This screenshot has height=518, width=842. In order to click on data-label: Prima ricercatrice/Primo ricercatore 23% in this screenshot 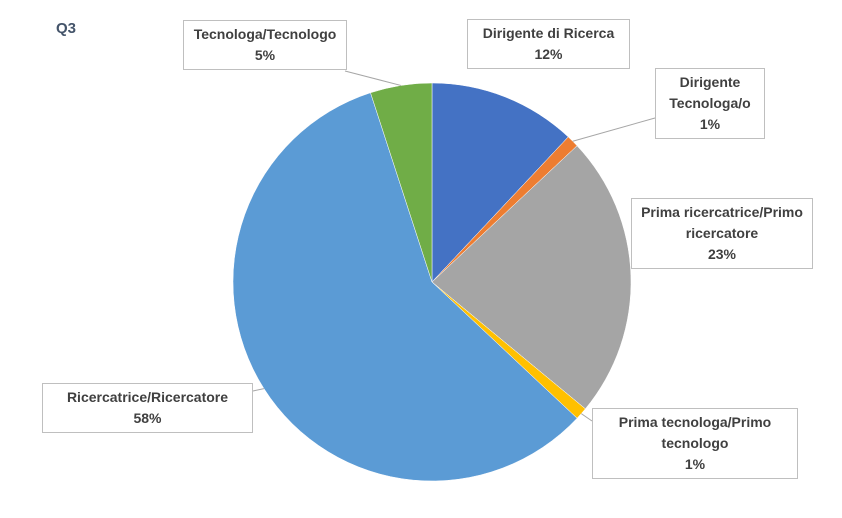, I will do `click(722, 233)`.